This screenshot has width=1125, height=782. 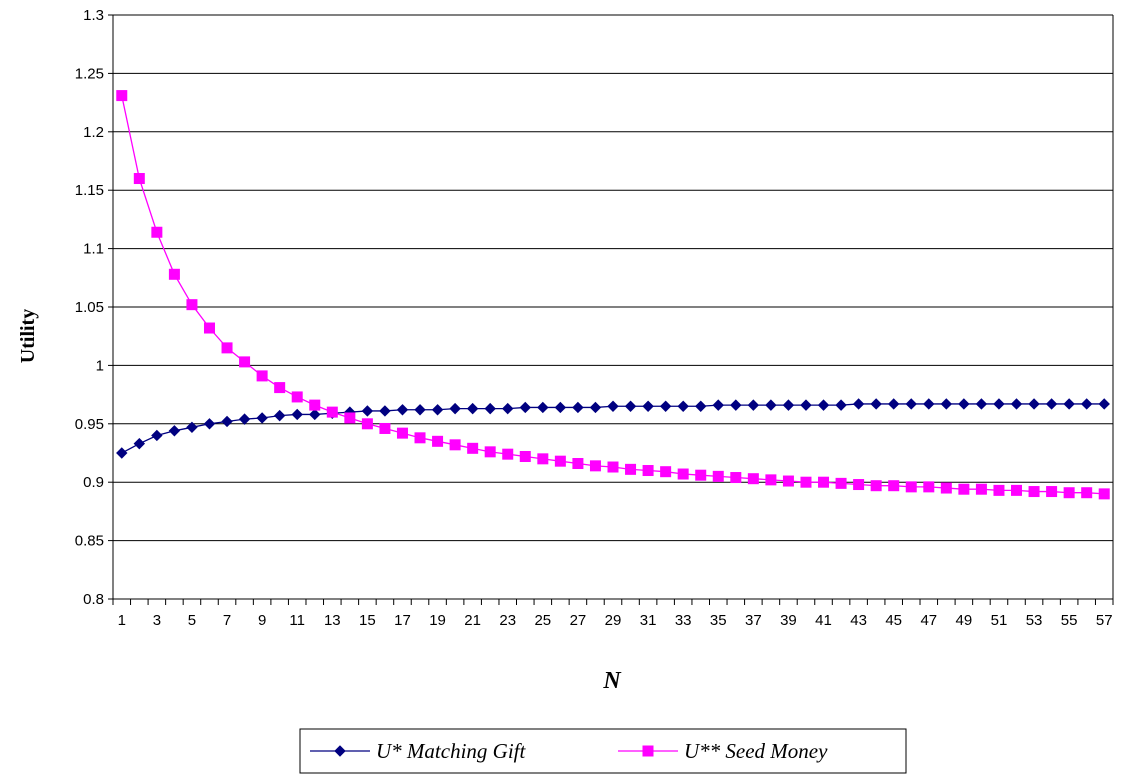 I want to click on y-tick-label: 1.1, so click(x=93, y=249).